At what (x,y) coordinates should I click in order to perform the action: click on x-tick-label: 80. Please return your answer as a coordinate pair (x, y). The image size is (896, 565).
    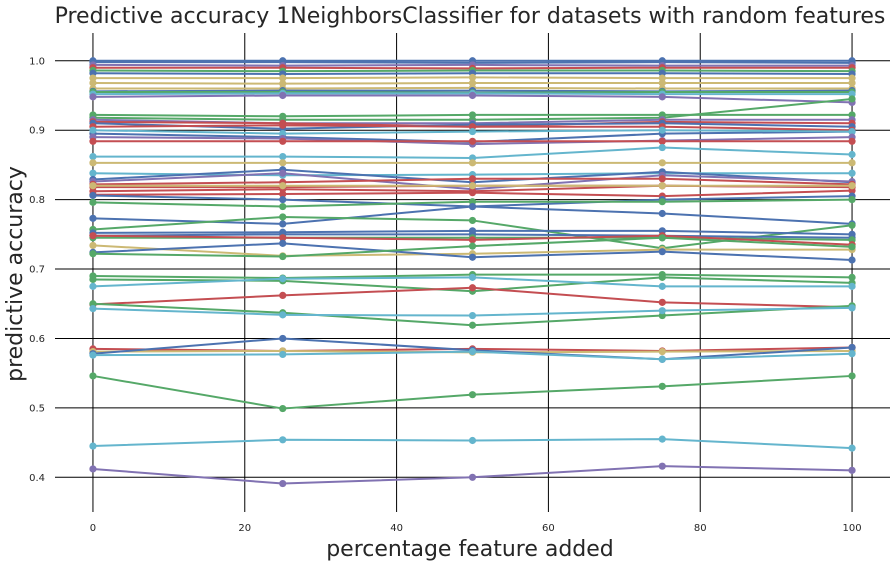
    Looking at the image, I should click on (700, 528).